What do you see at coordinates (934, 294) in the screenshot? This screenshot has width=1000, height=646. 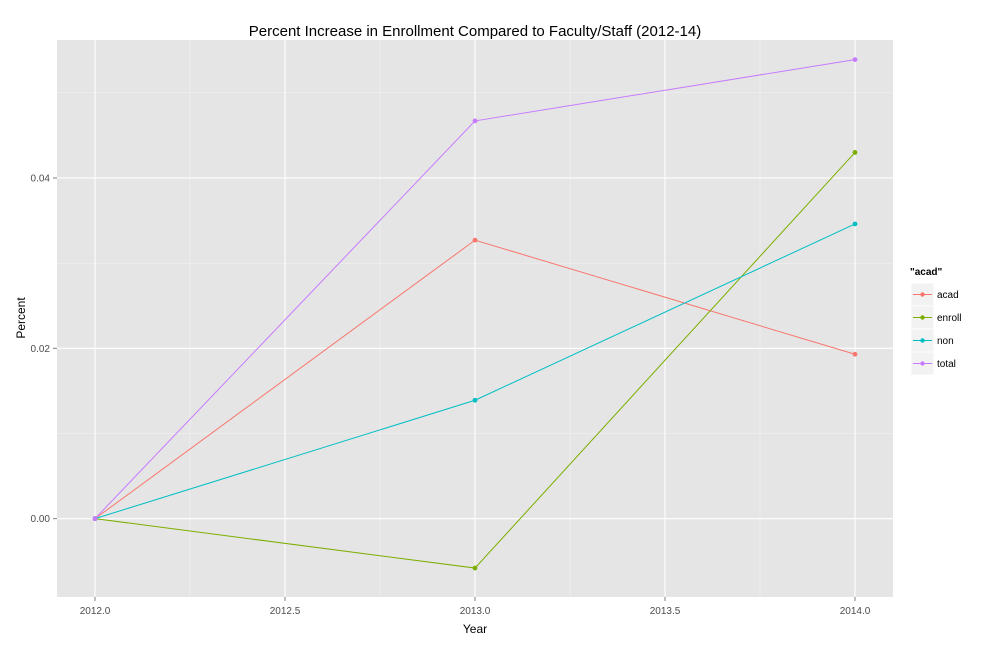 I see `legend-item-acad: acad` at bounding box center [934, 294].